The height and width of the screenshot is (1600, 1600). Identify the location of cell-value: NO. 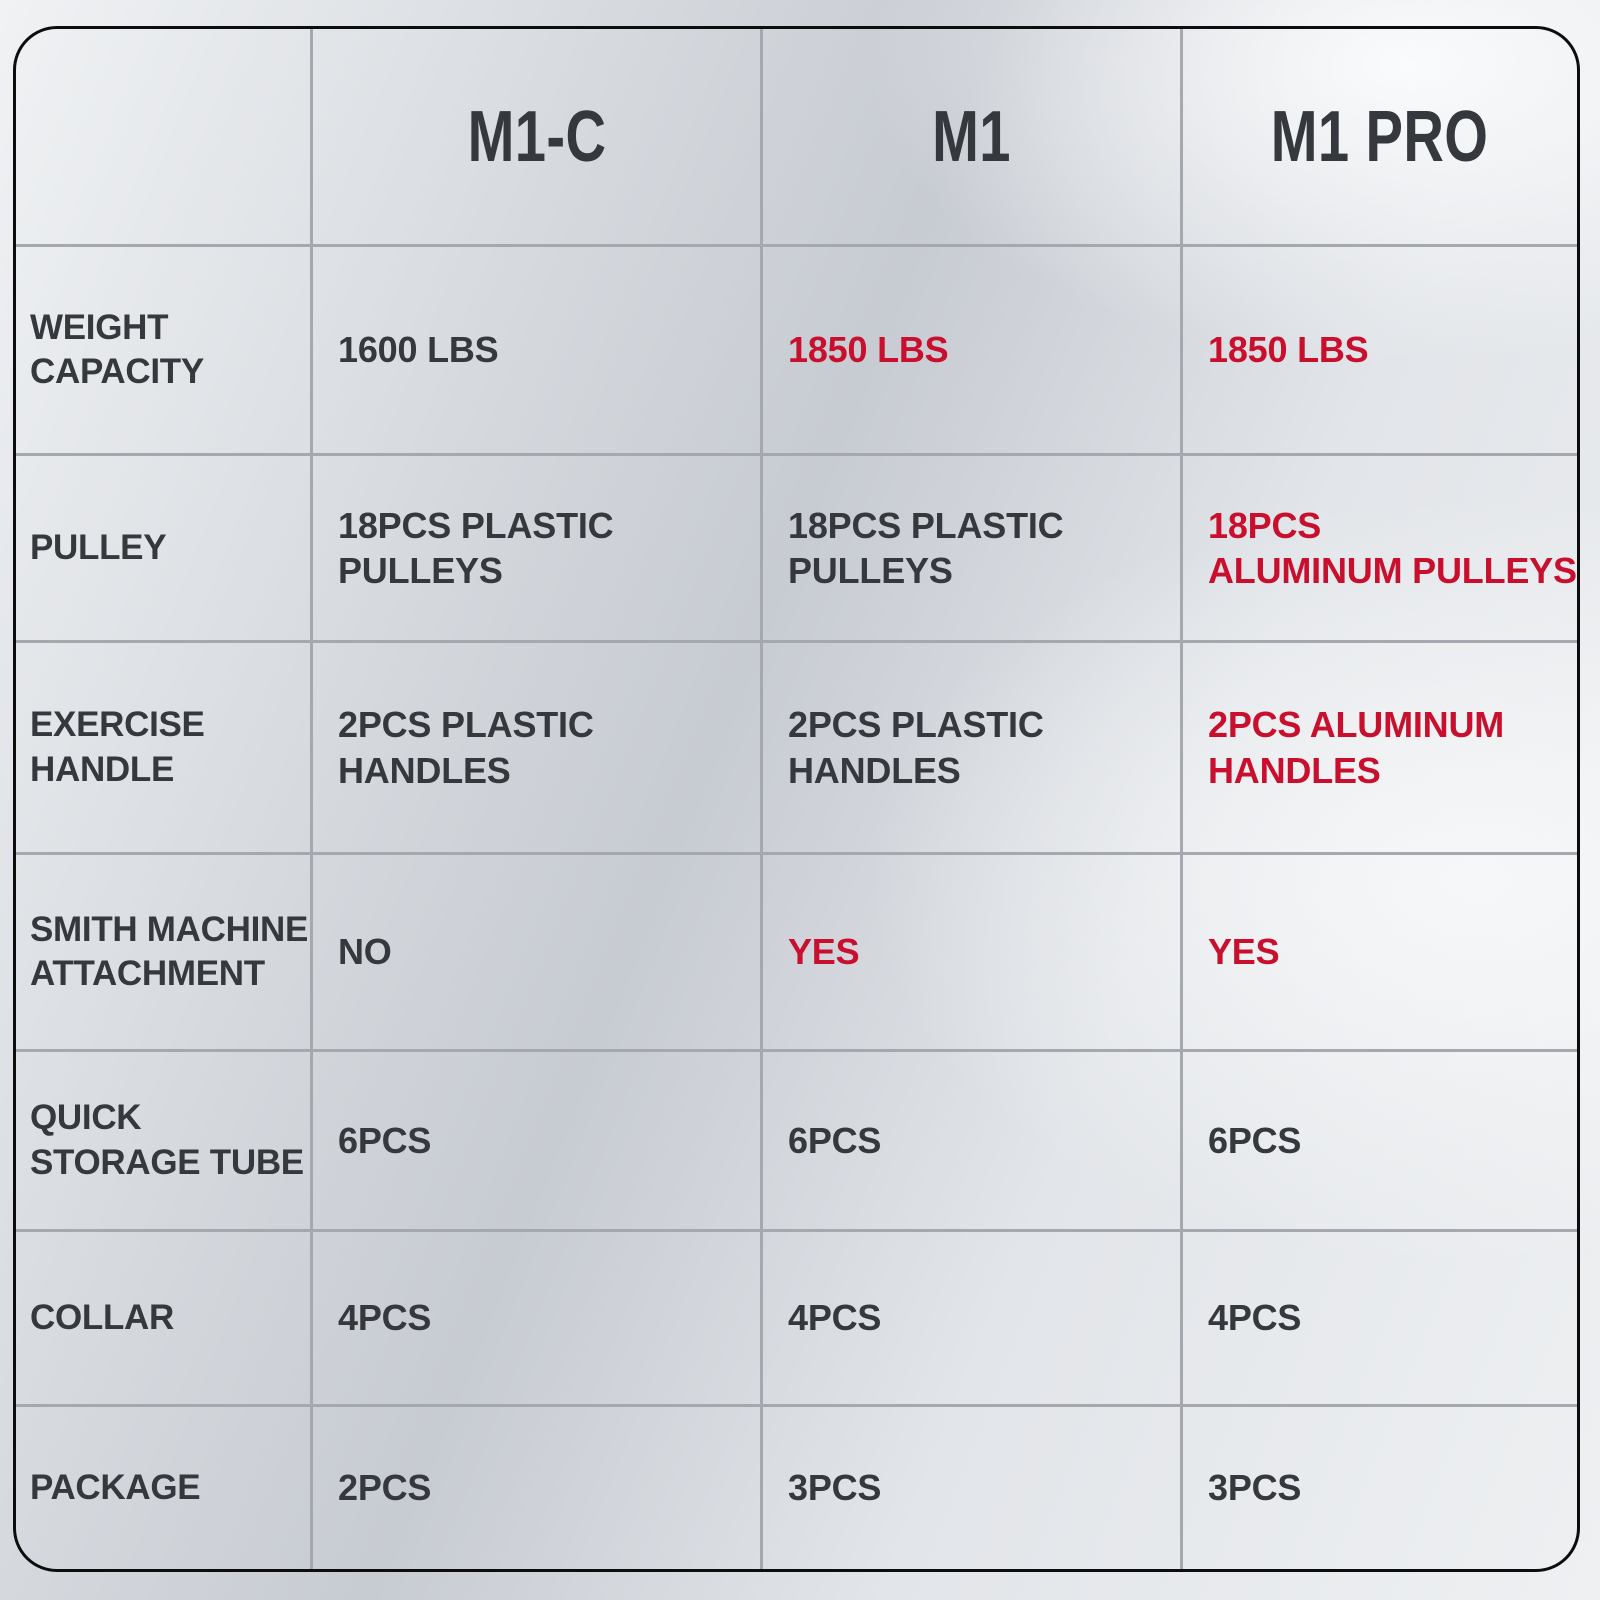
(365, 952).